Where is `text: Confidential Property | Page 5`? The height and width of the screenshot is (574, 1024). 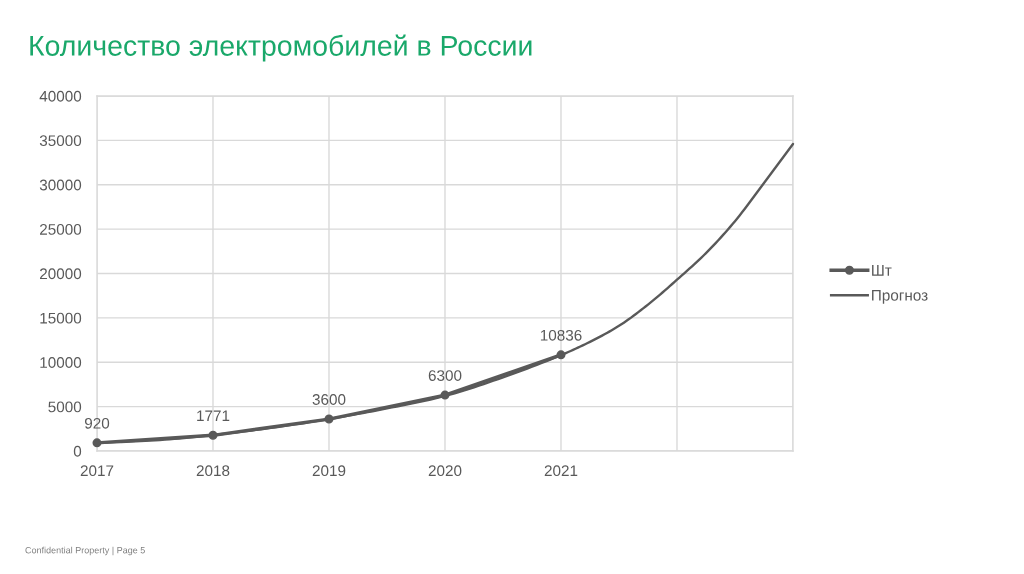
text: Confidential Property | Page 5 is located at coordinates (85, 551).